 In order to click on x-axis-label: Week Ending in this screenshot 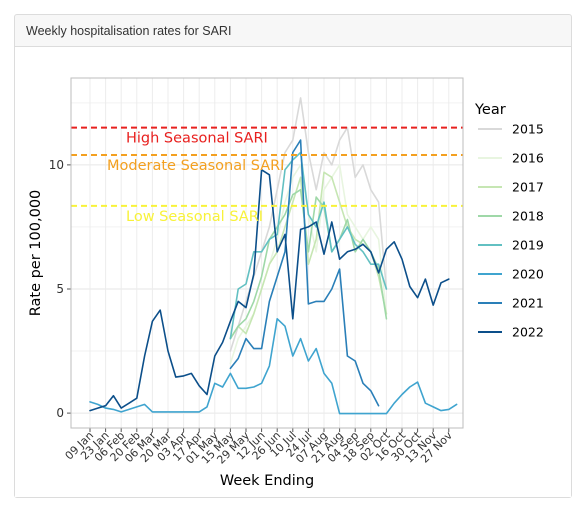, I will do `click(267, 481)`.